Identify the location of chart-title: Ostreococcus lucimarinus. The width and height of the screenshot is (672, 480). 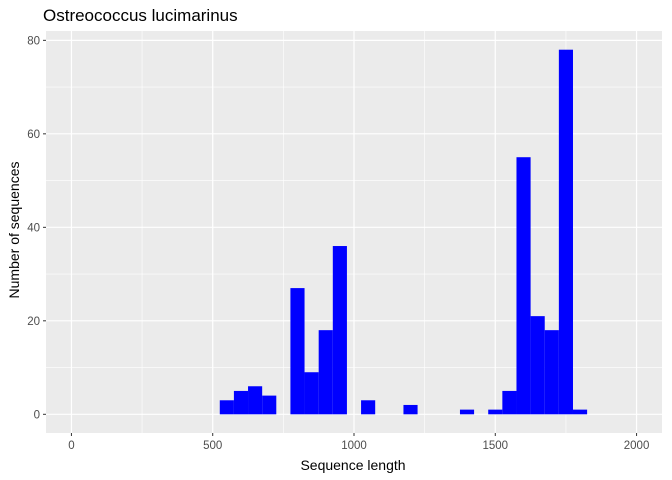
(140, 15).